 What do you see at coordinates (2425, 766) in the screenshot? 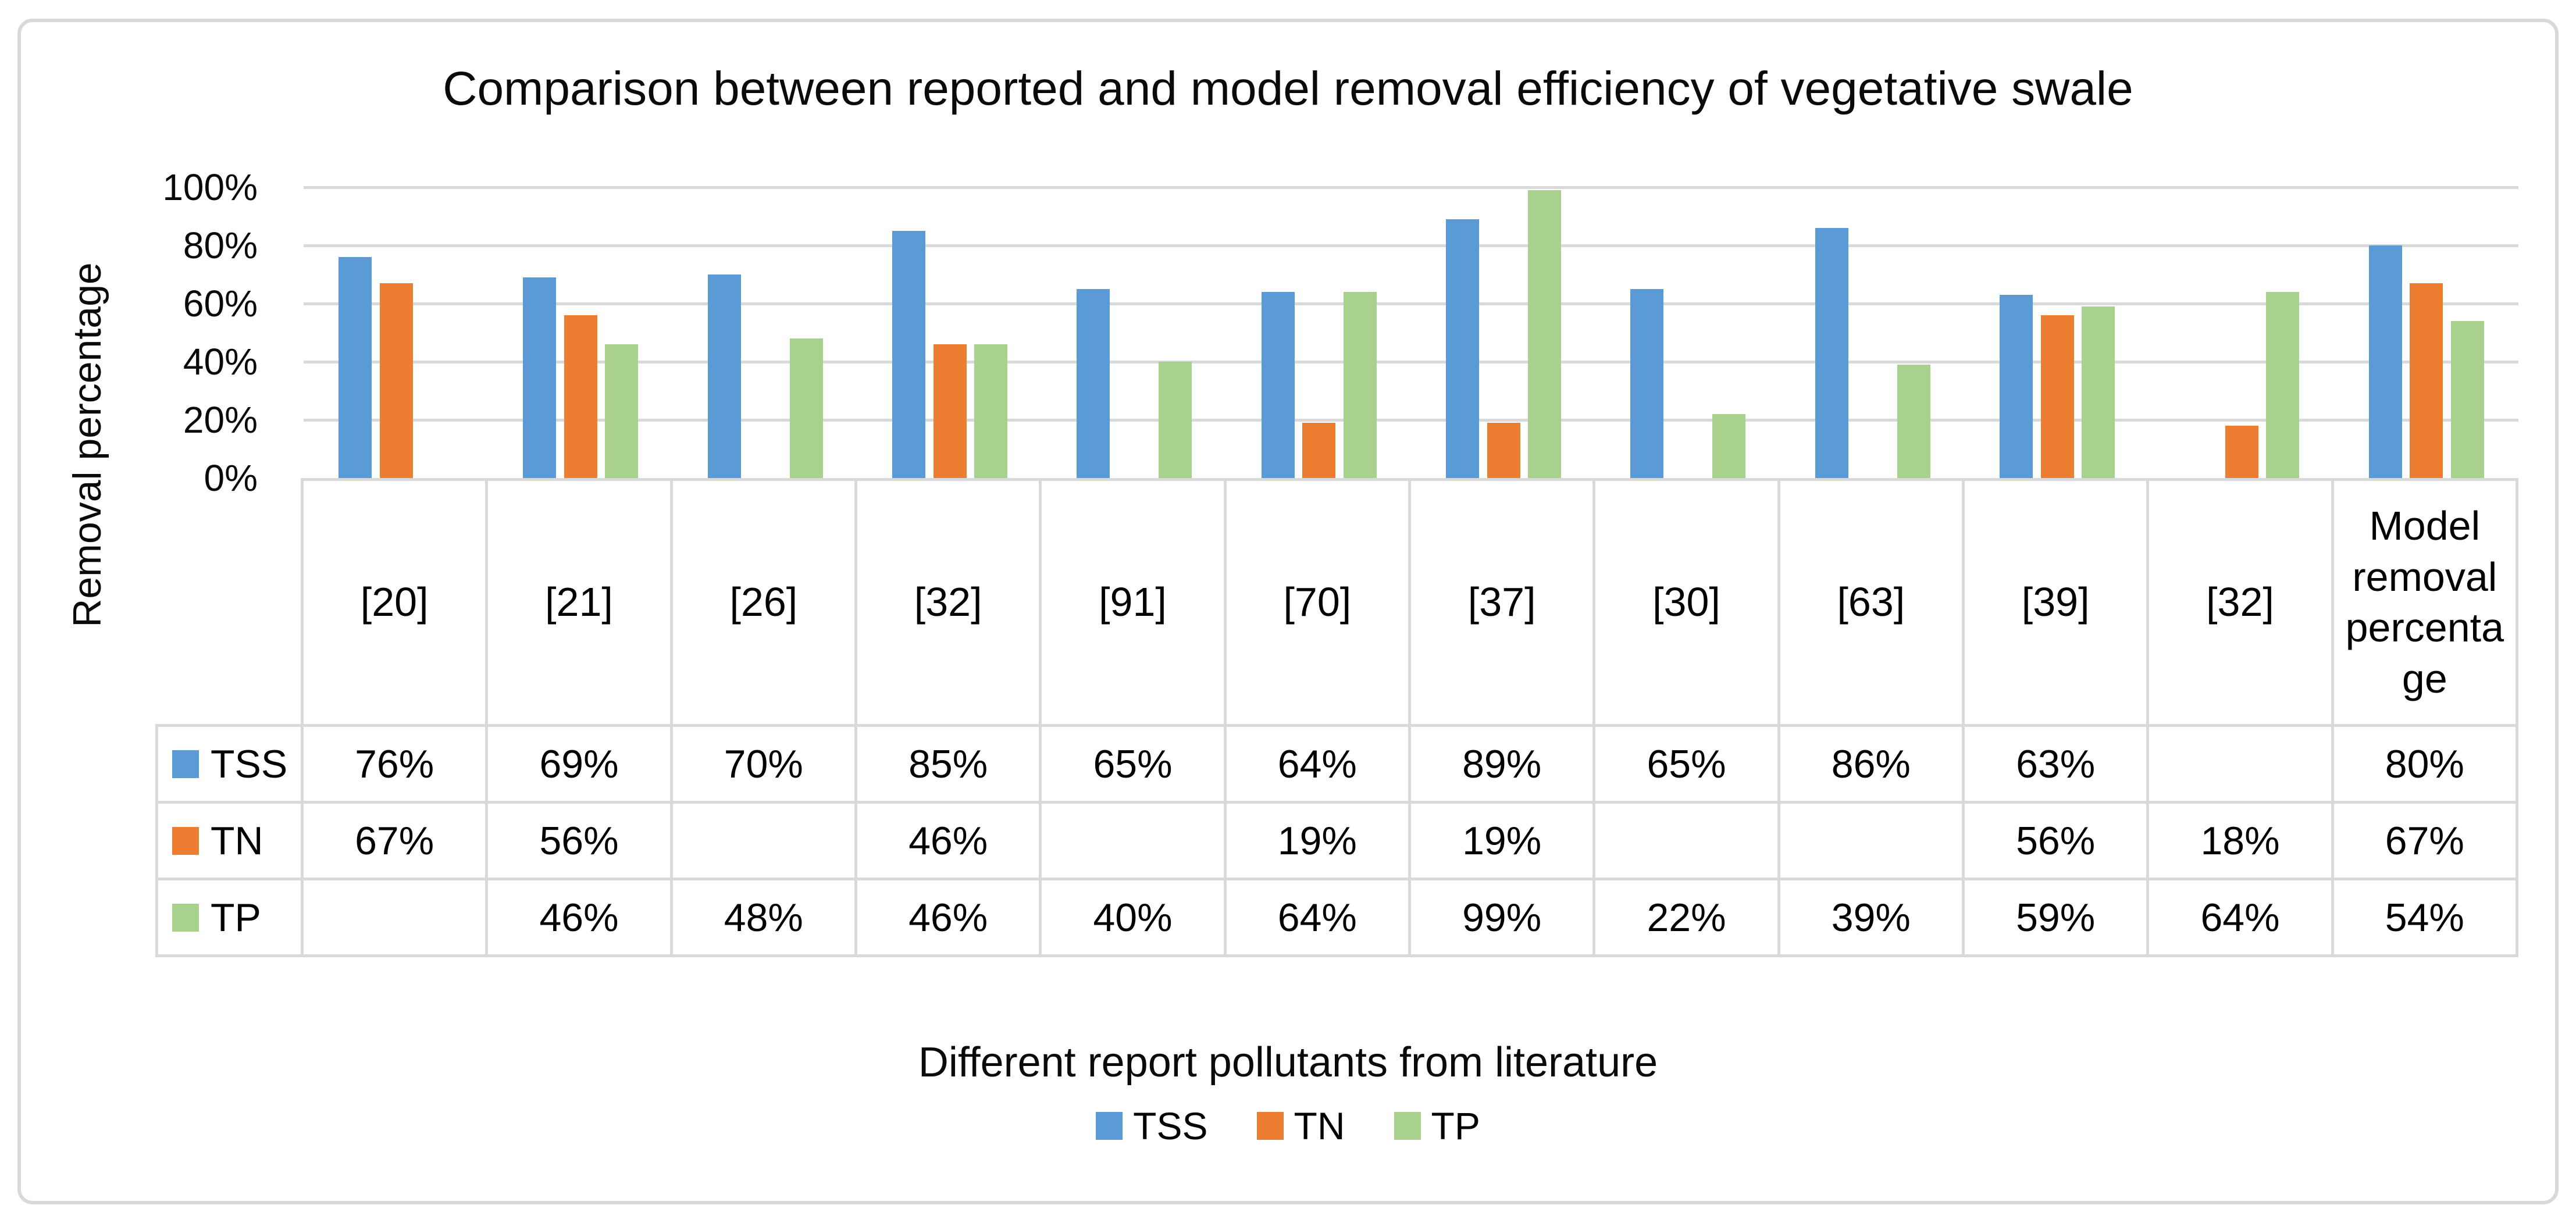
I see `value-cell-tss-11: 80%` at bounding box center [2425, 766].